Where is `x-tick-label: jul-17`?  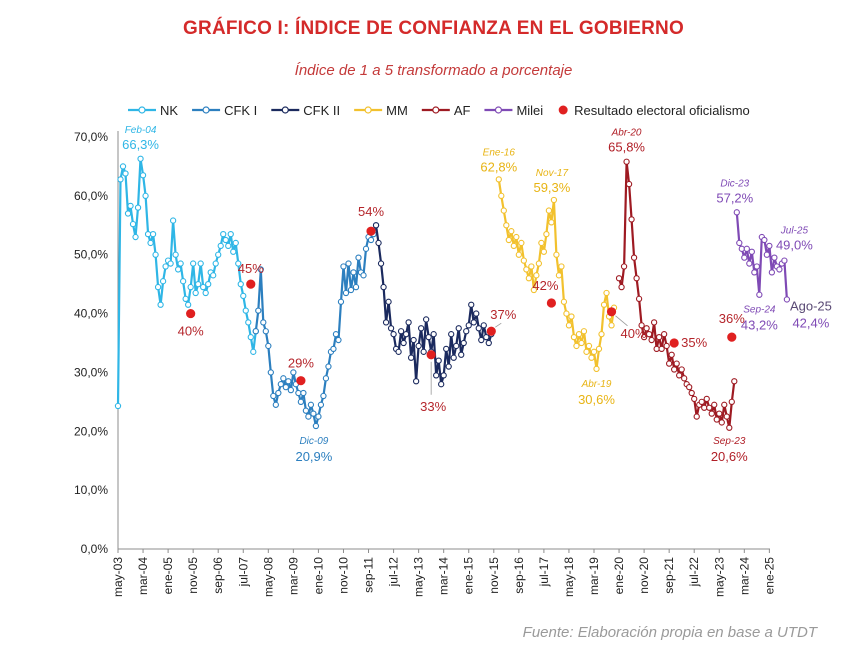 x-tick-label: jul-17 is located at coordinates (544, 572).